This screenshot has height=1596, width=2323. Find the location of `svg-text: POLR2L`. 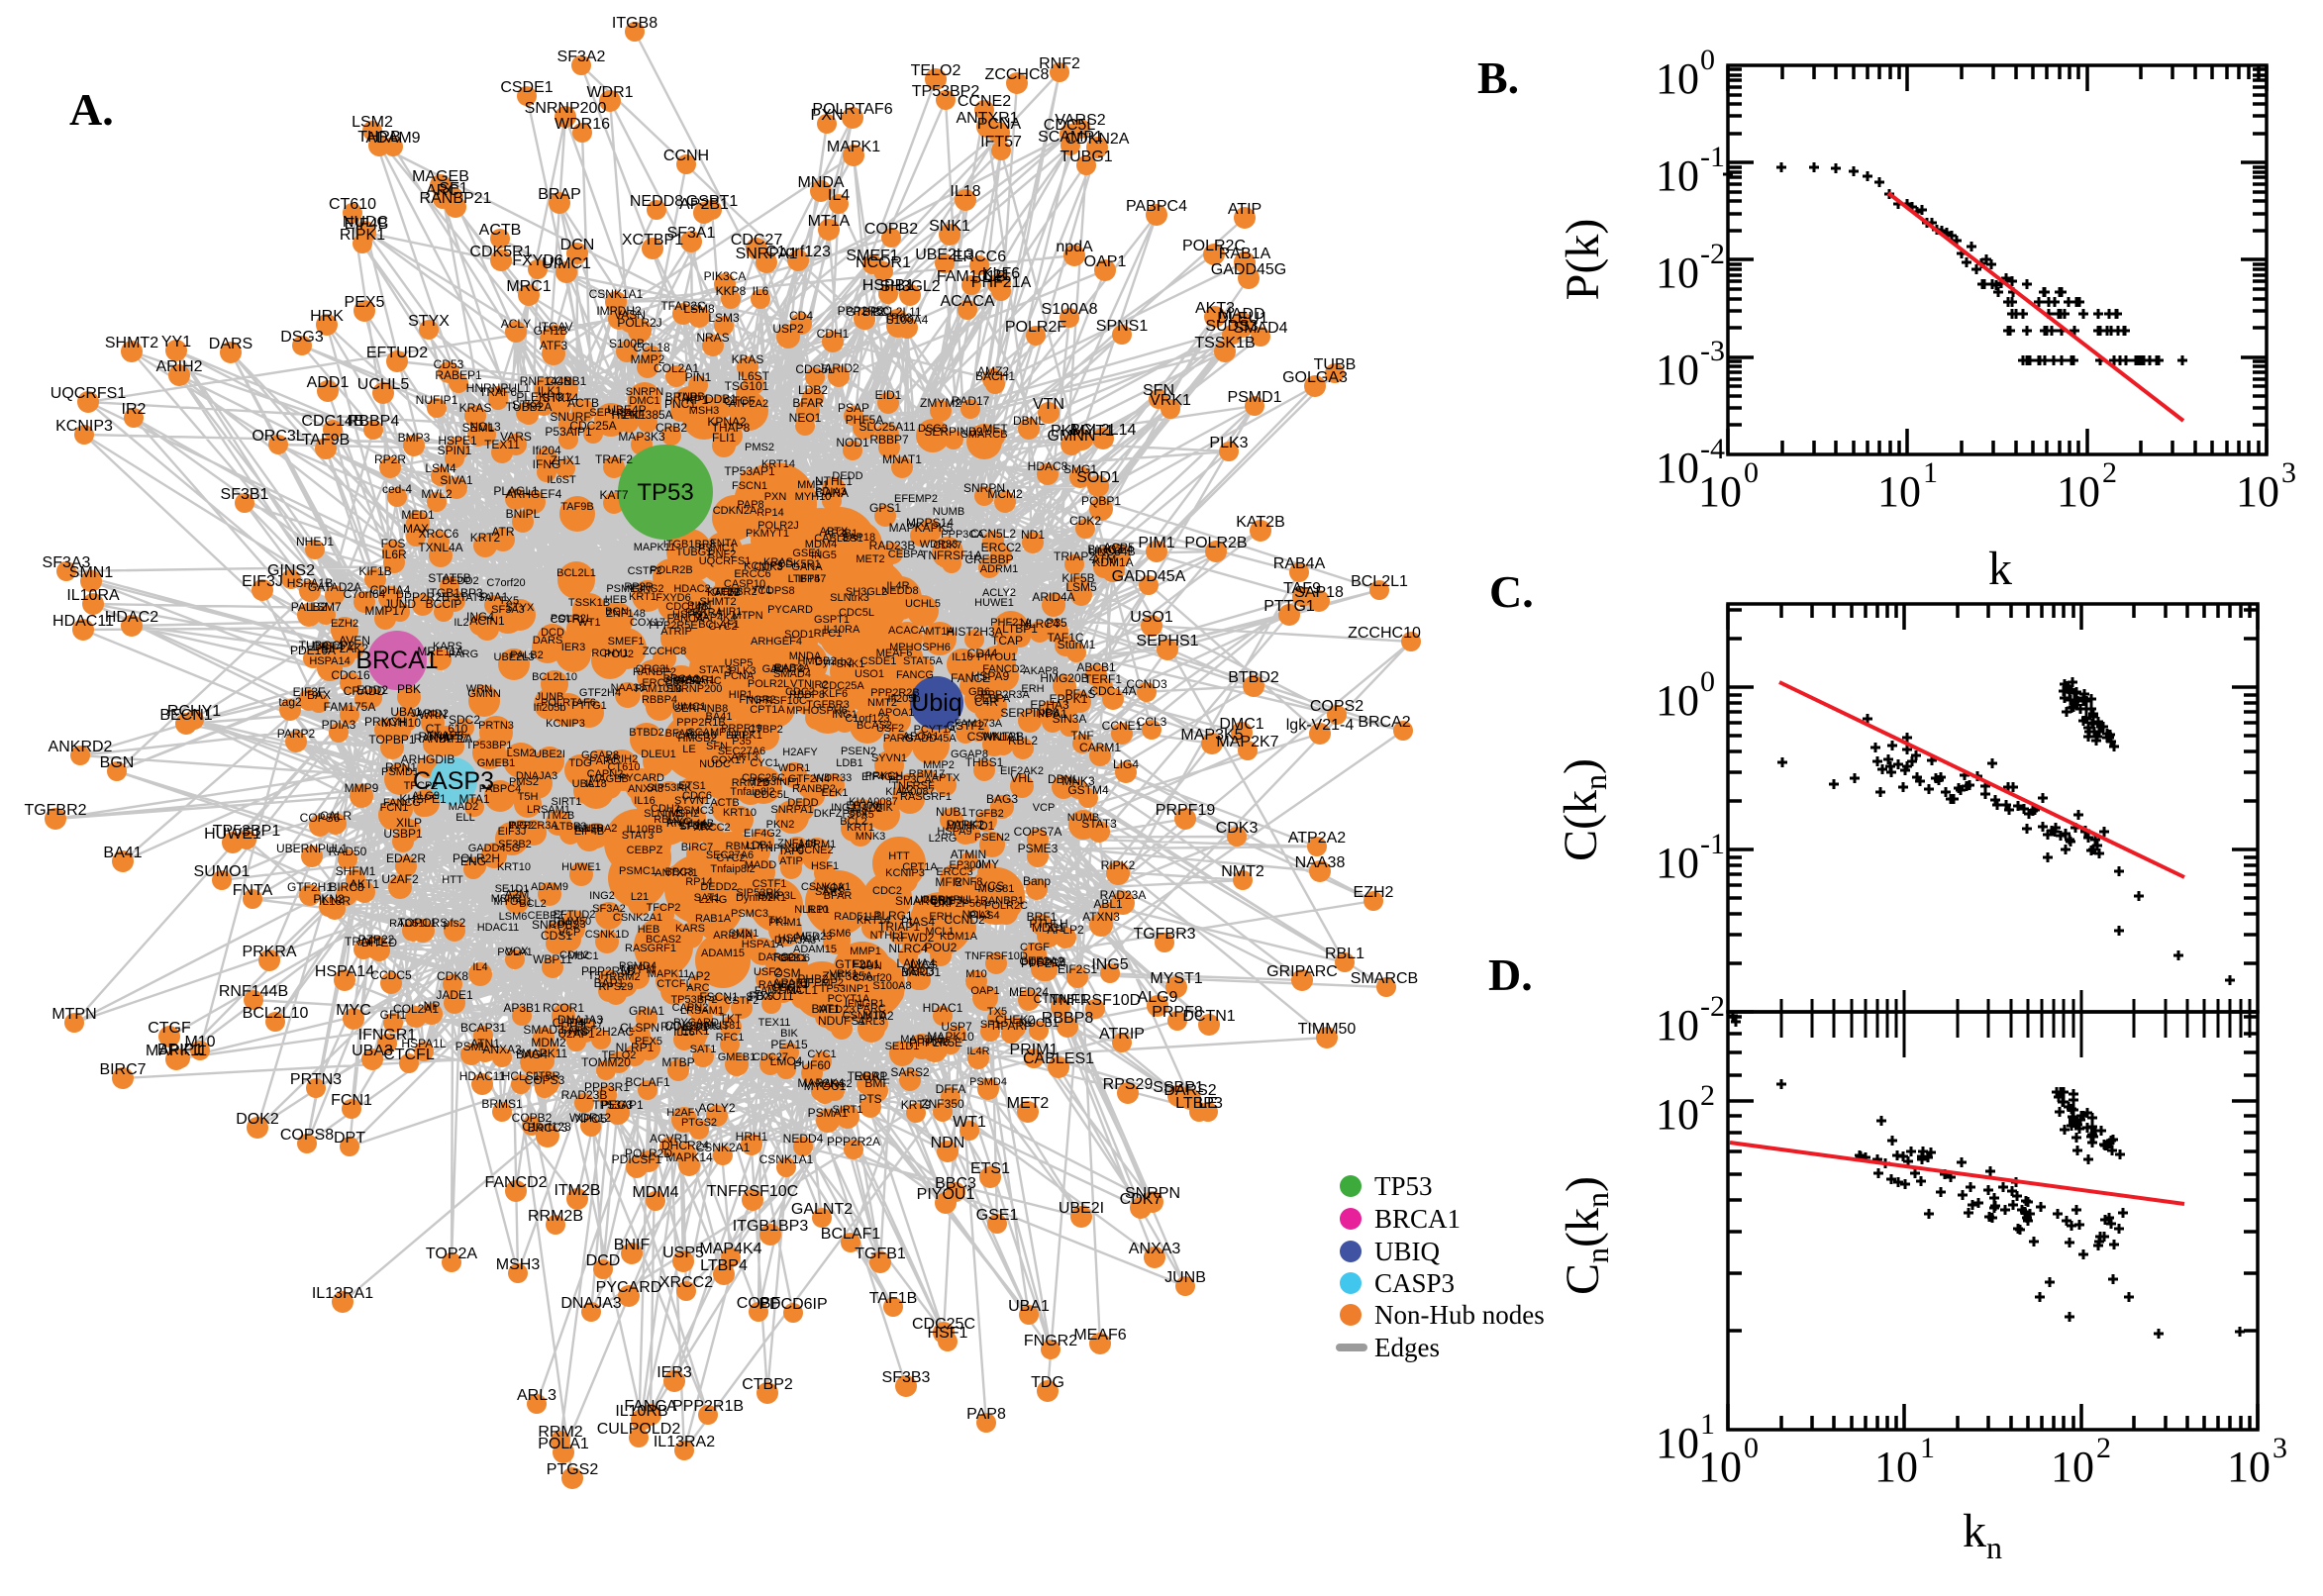

svg-text: POLR2L is located at coordinates (768, 684).